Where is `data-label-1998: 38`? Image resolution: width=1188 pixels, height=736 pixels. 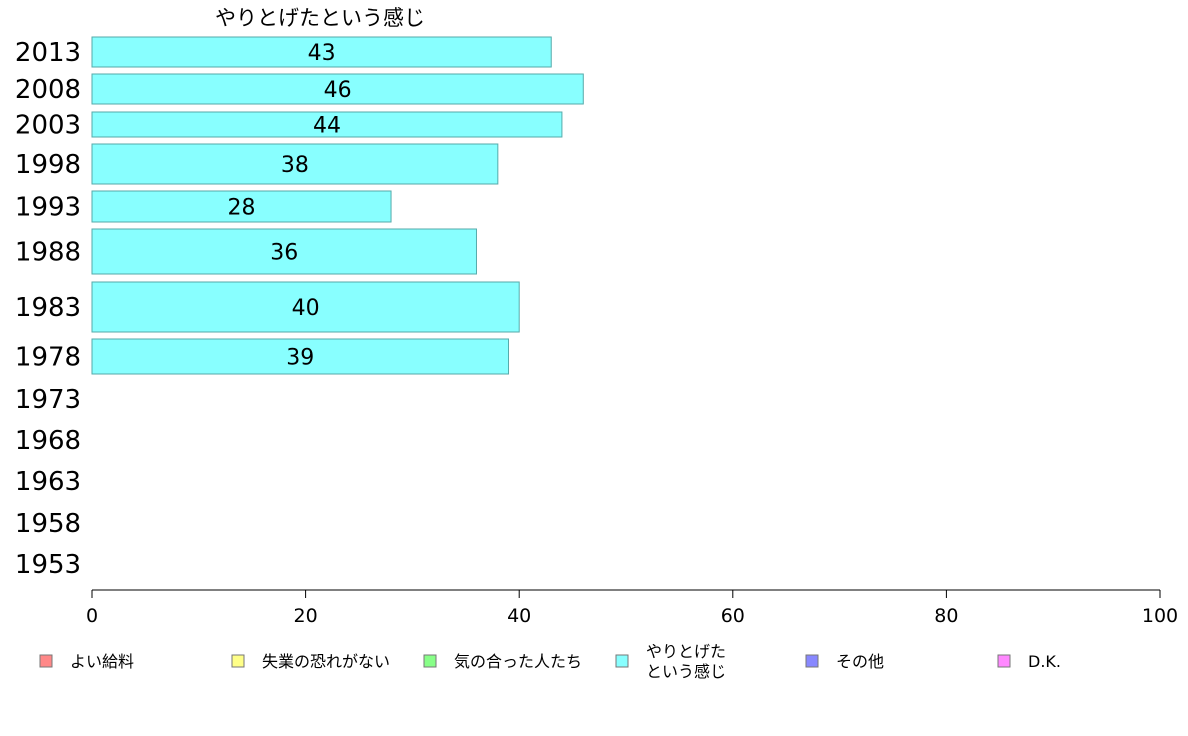 data-label-1998: 38 is located at coordinates (295, 165).